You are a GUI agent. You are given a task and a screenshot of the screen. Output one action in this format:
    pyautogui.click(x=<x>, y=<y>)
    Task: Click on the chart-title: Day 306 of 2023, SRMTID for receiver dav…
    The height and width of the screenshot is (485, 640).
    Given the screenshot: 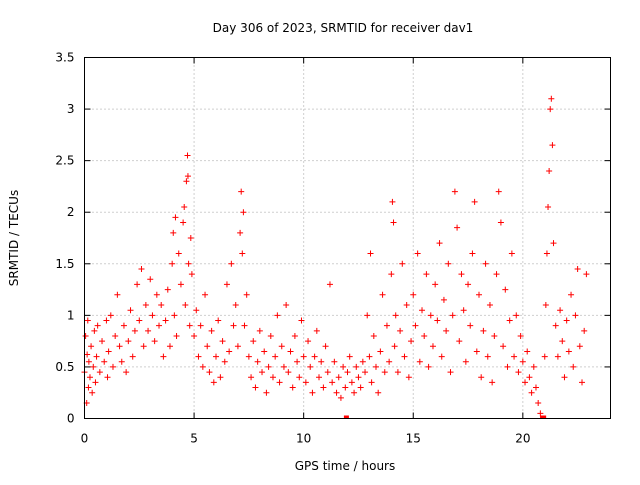 What is the action you would take?
    pyautogui.click(x=343, y=28)
    